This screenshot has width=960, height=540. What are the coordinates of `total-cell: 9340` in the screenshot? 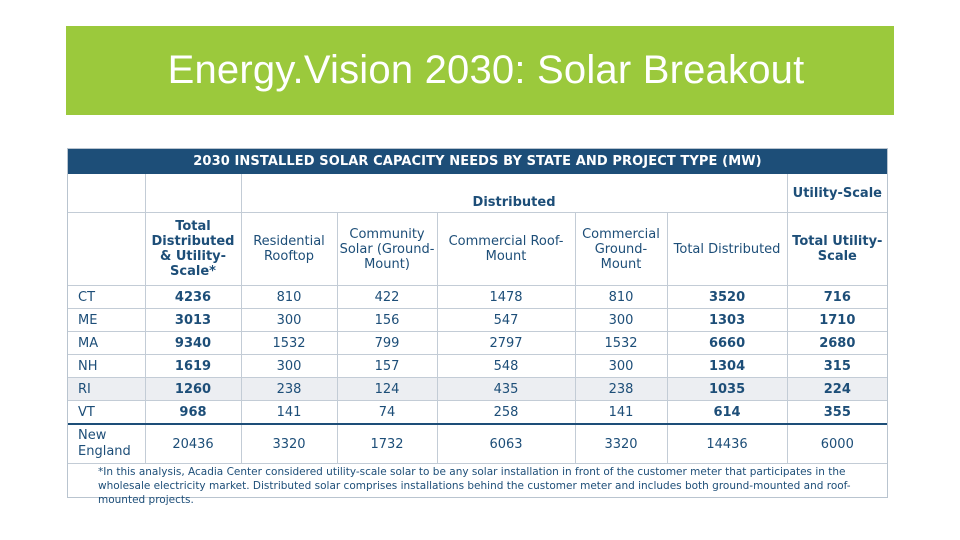 It's located at (193, 343).